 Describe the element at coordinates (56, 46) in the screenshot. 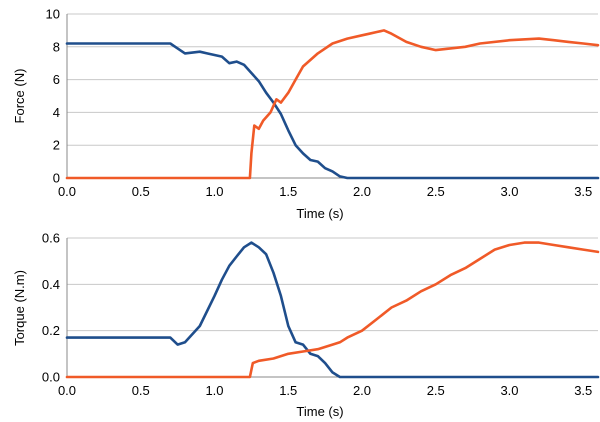

I see `force-ytick-label: 8` at that location.